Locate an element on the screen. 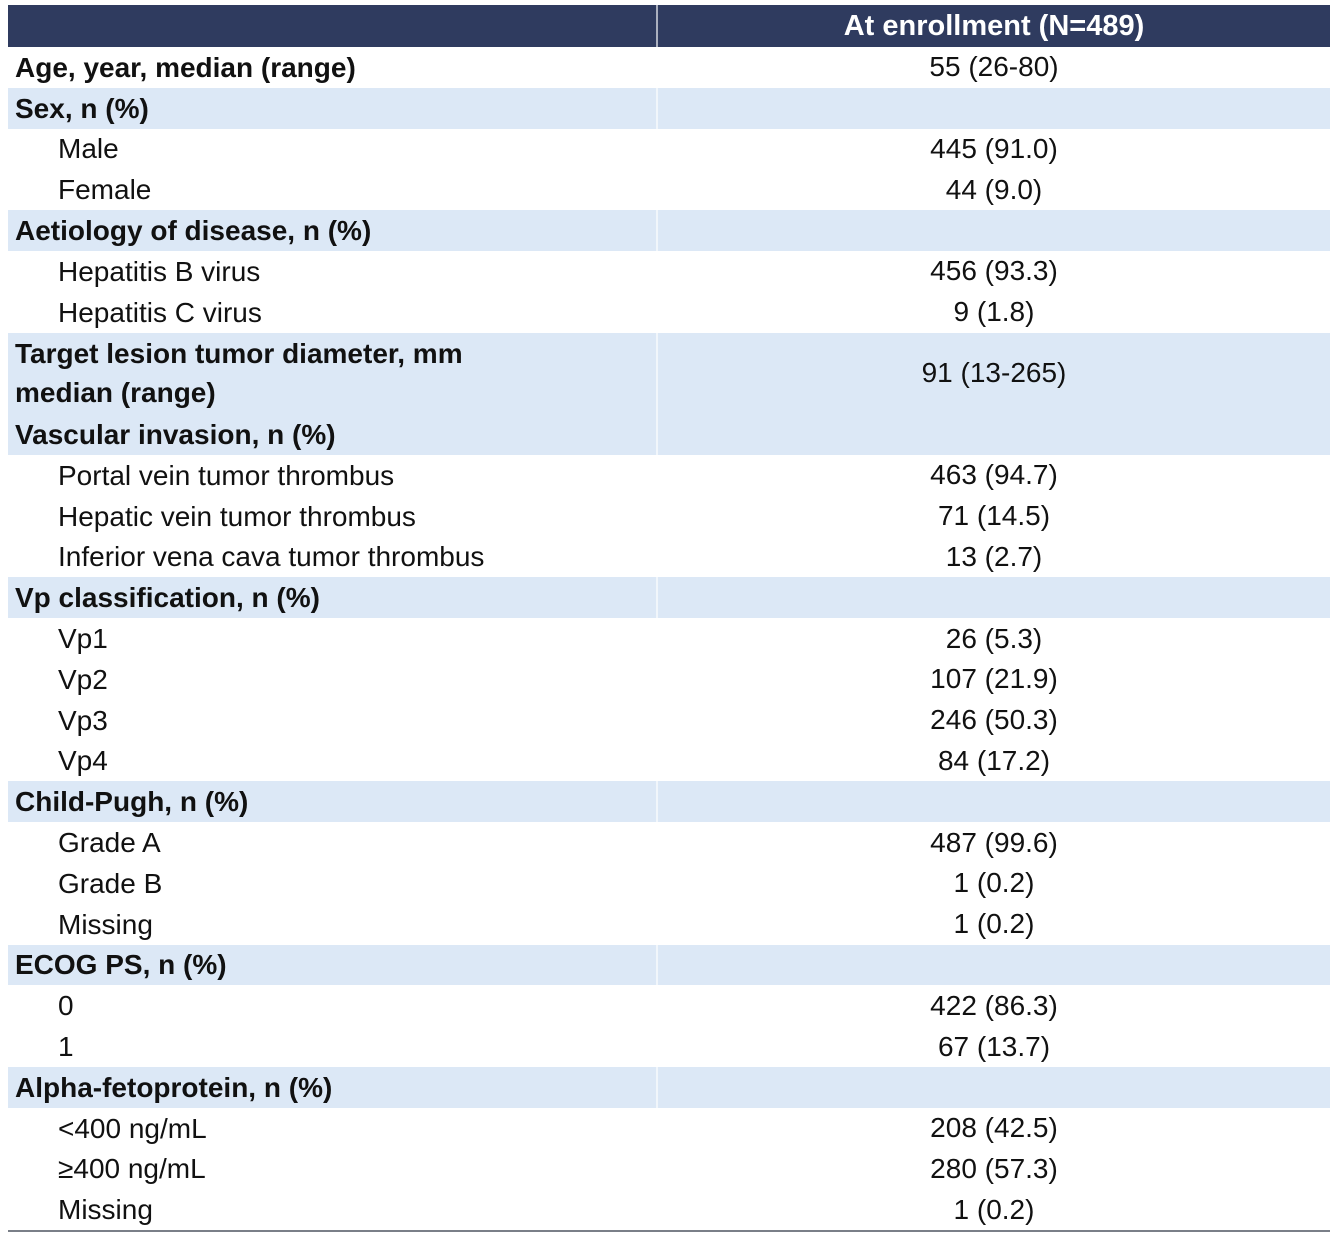 The width and height of the screenshot is (1342, 1236). header-row: At enrollment (N=489) is located at coordinates (669, 26).